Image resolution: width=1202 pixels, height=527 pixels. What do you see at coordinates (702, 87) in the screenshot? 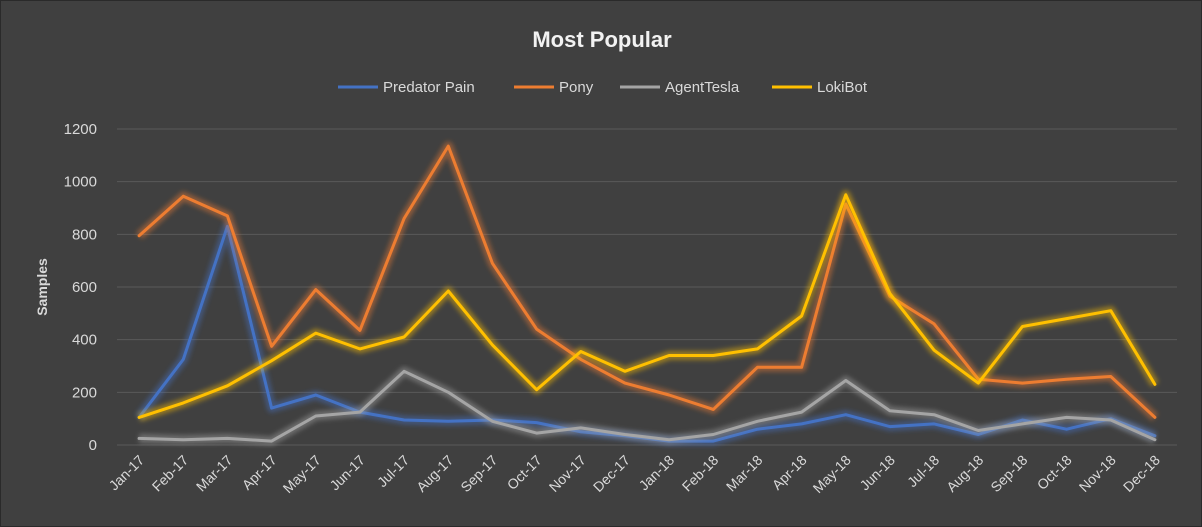
I see `legend-label: AgentTesla` at bounding box center [702, 87].